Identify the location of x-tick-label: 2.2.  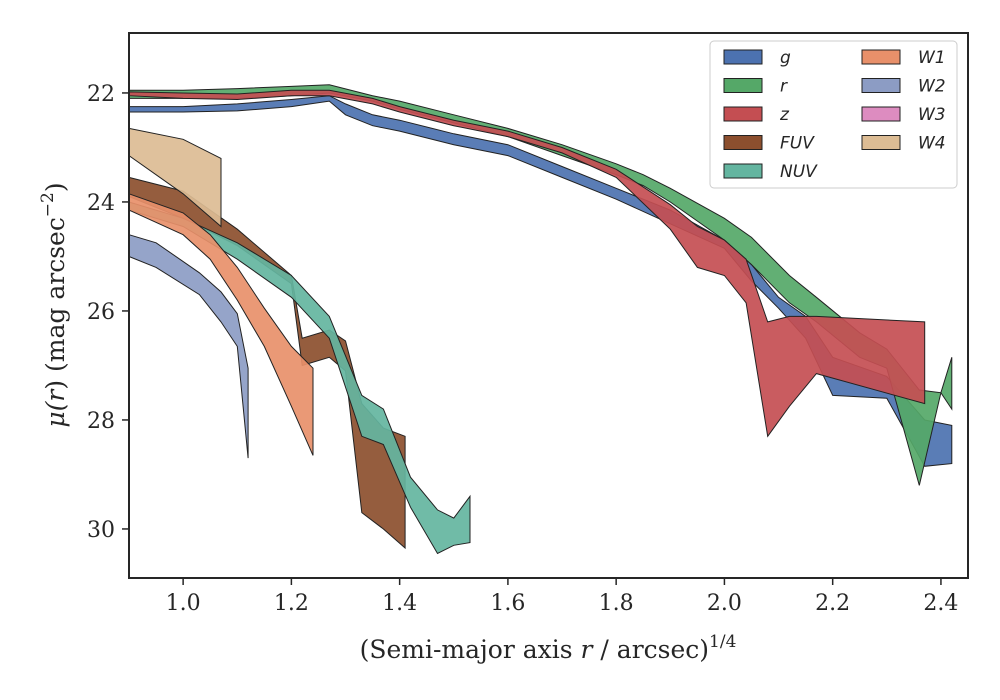
(832, 603).